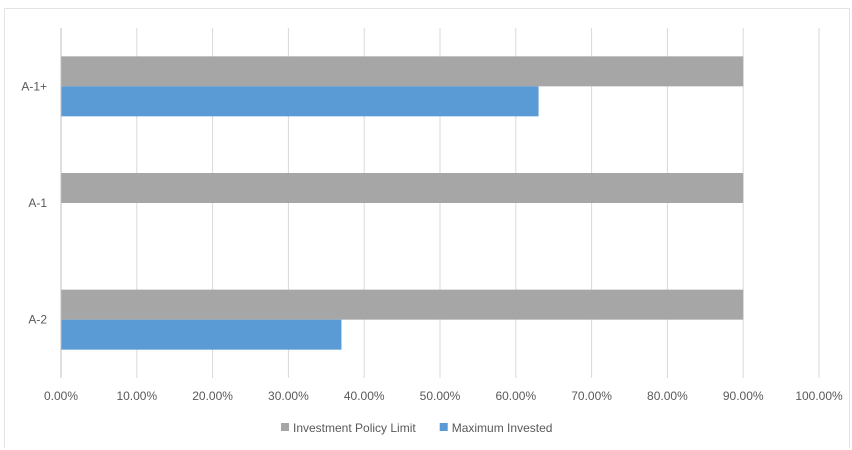 This screenshot has height=450, width=852. What do you see at coordinates (502, 428) in the screenshot?
I see `legend-label-1: Maximum Invested` at bounding box center [502, 428].